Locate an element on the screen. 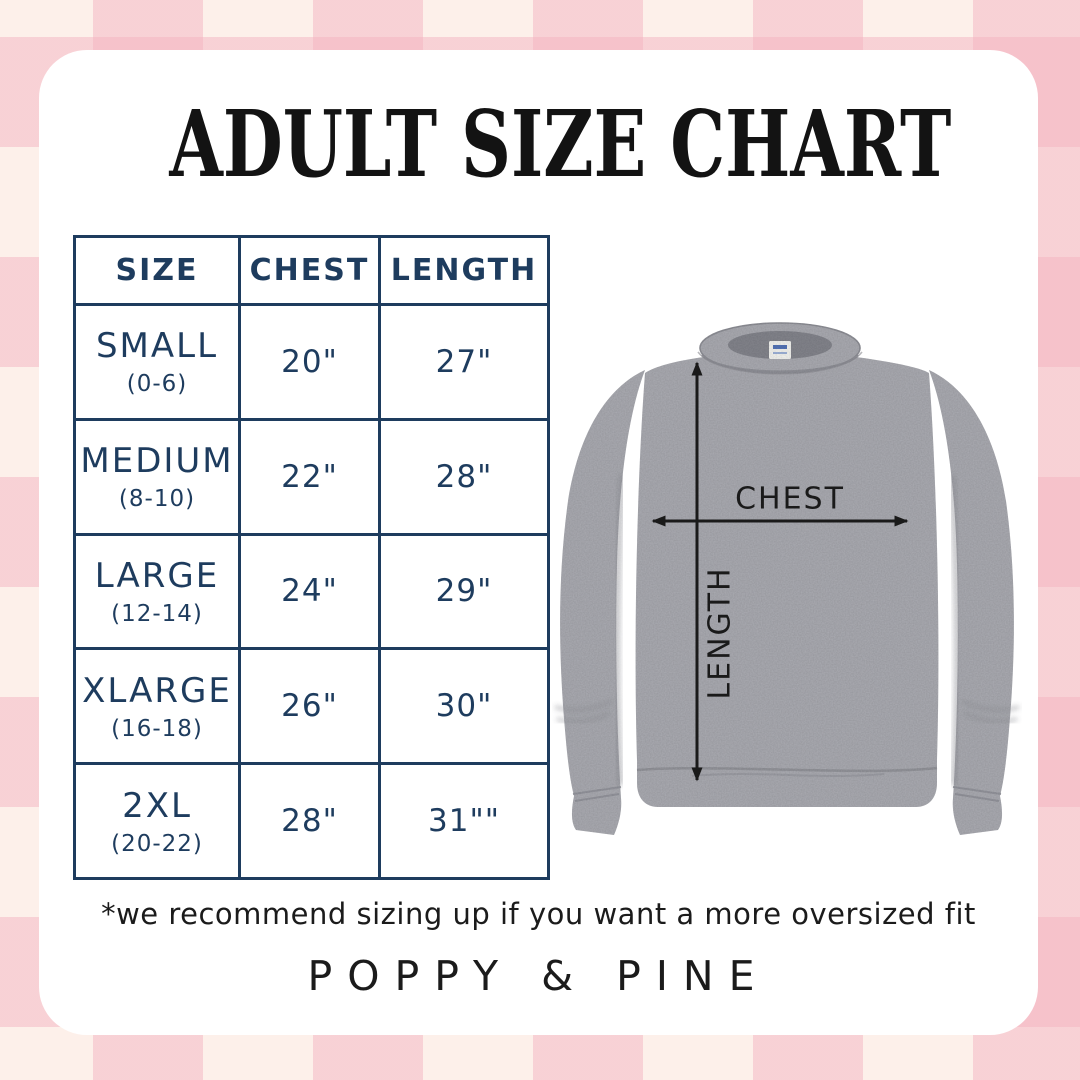 This screenshot has height=1080, width=1080. chest-cell: 26" is located at coordinates (309, 706).